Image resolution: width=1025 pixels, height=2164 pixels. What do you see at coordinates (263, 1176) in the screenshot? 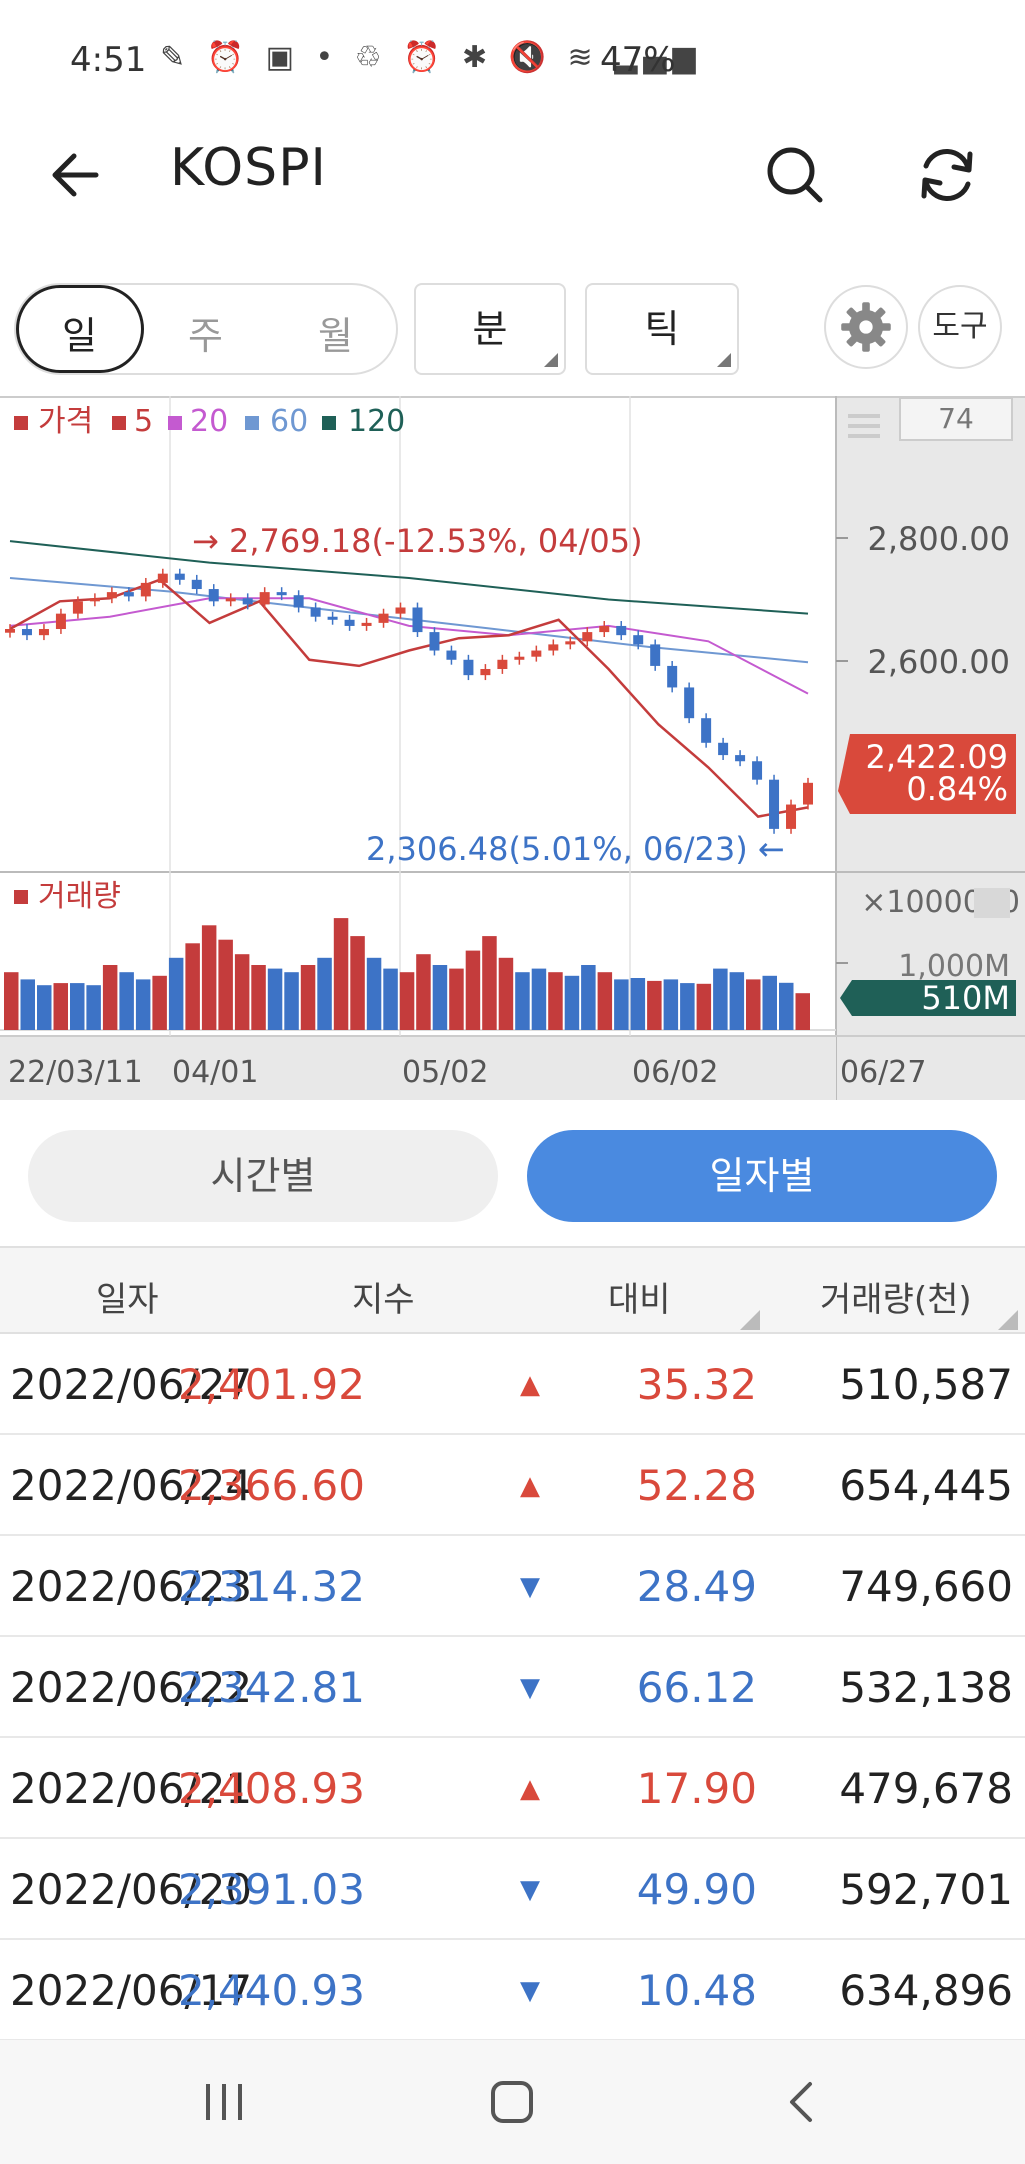
I see `tab-time: 시간별` at bounding box center [263, 1176].